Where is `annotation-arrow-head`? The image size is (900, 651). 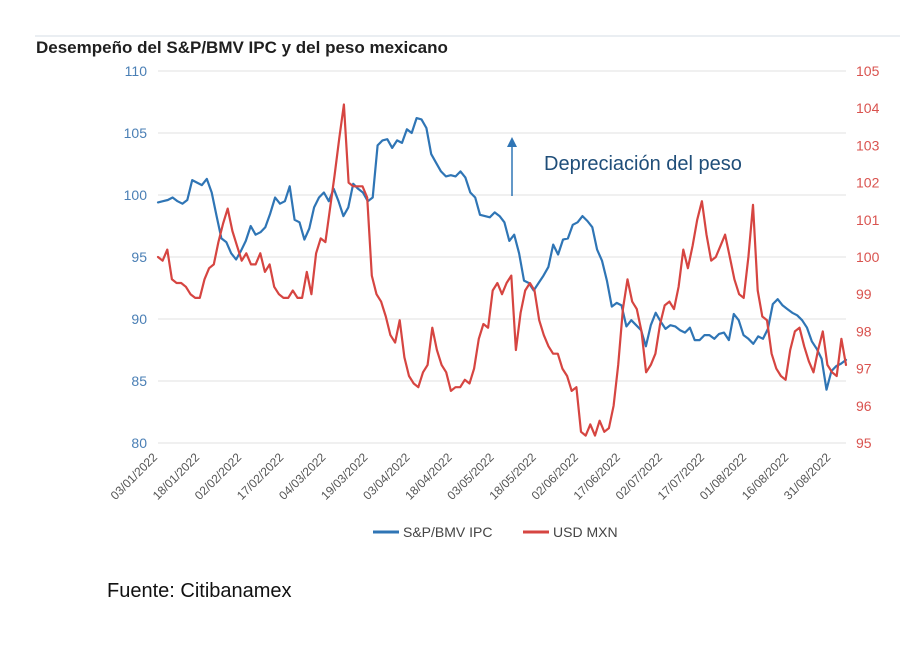
annotation-arrow-head is located at coordinates (512, 142).